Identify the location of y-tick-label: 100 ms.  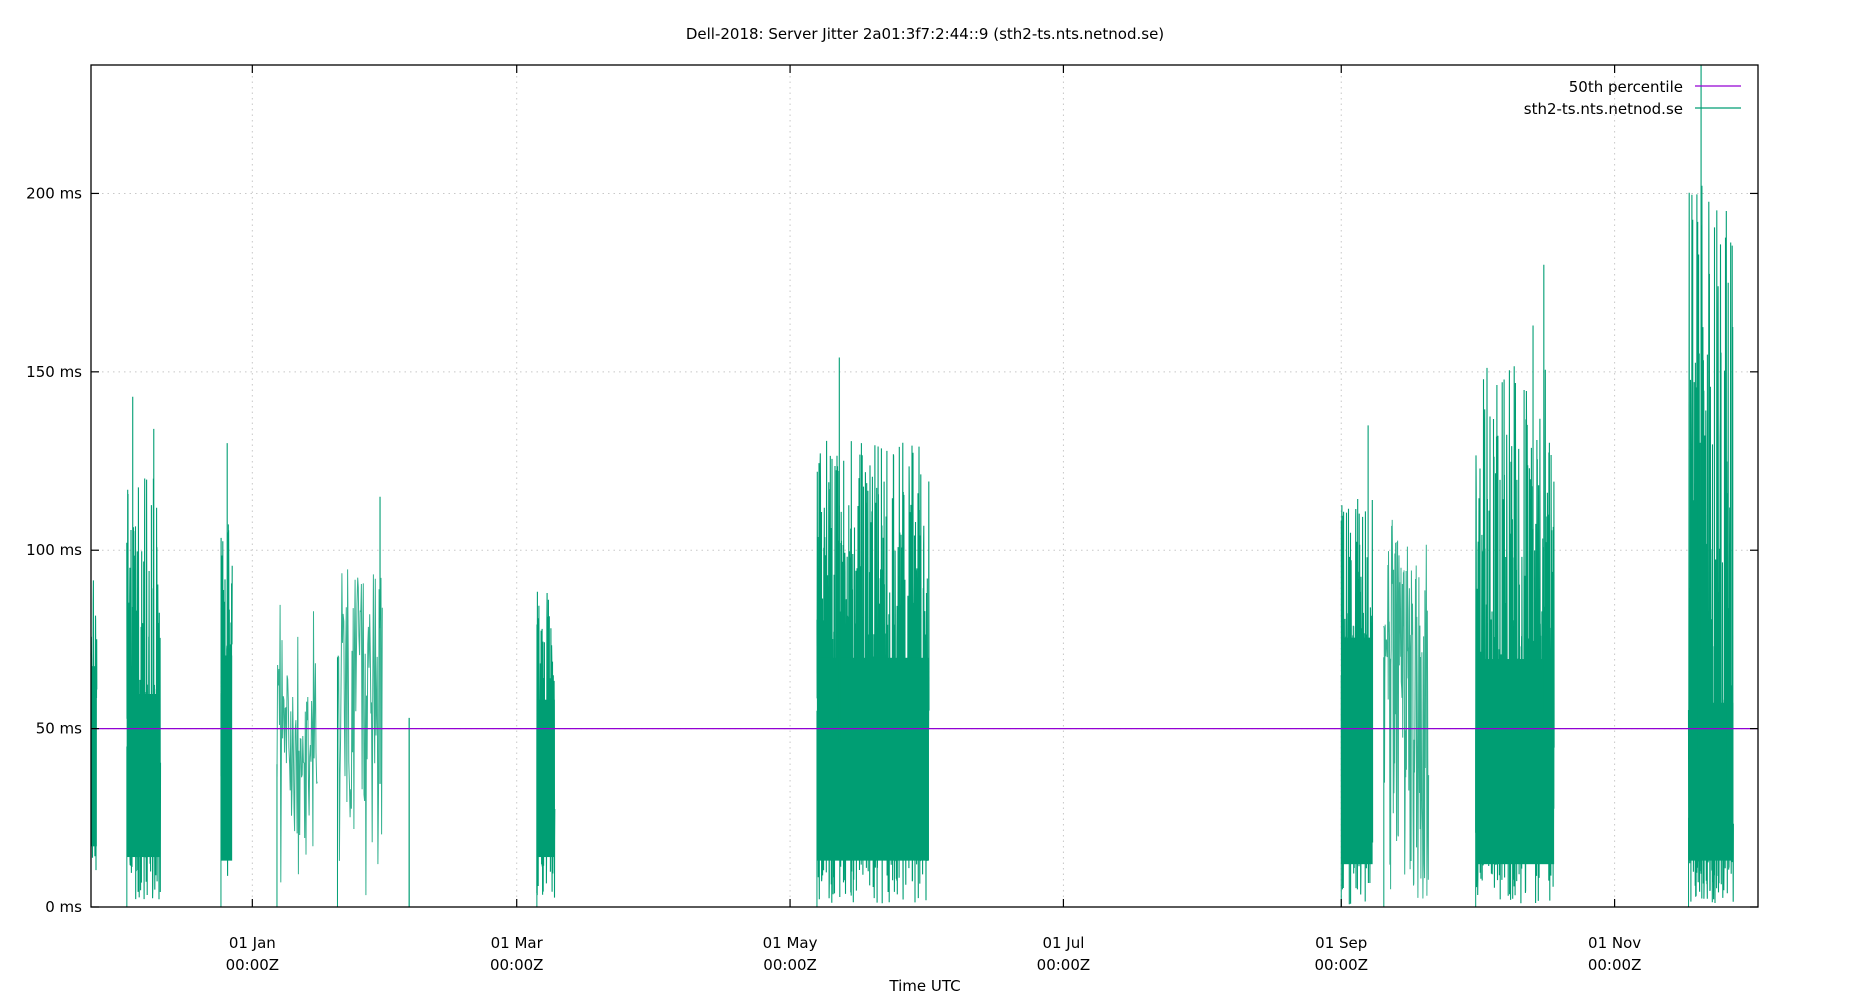
(54, 550).